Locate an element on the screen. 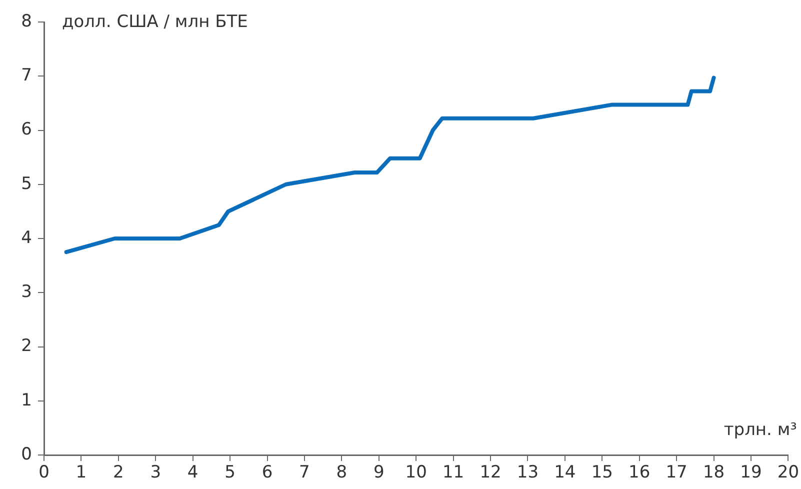  x-tick-label: 6 is located at coordinates (267, 472).